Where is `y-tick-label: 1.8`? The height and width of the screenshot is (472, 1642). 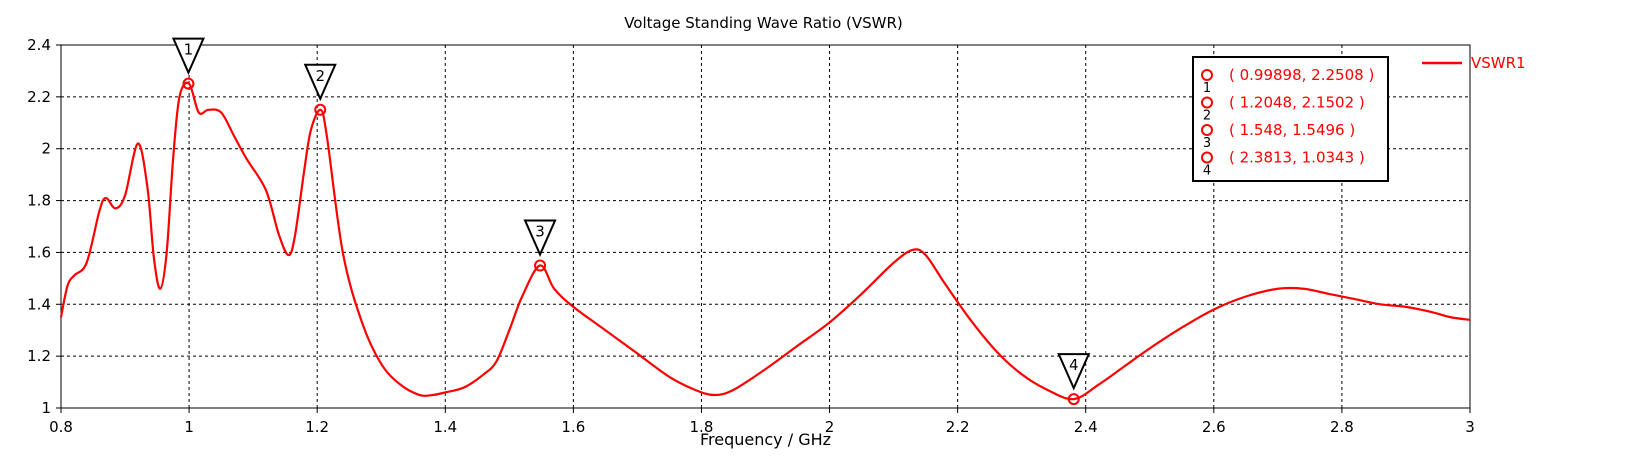
y-tick-label: 1.8 is located at coordinates (39, 201).